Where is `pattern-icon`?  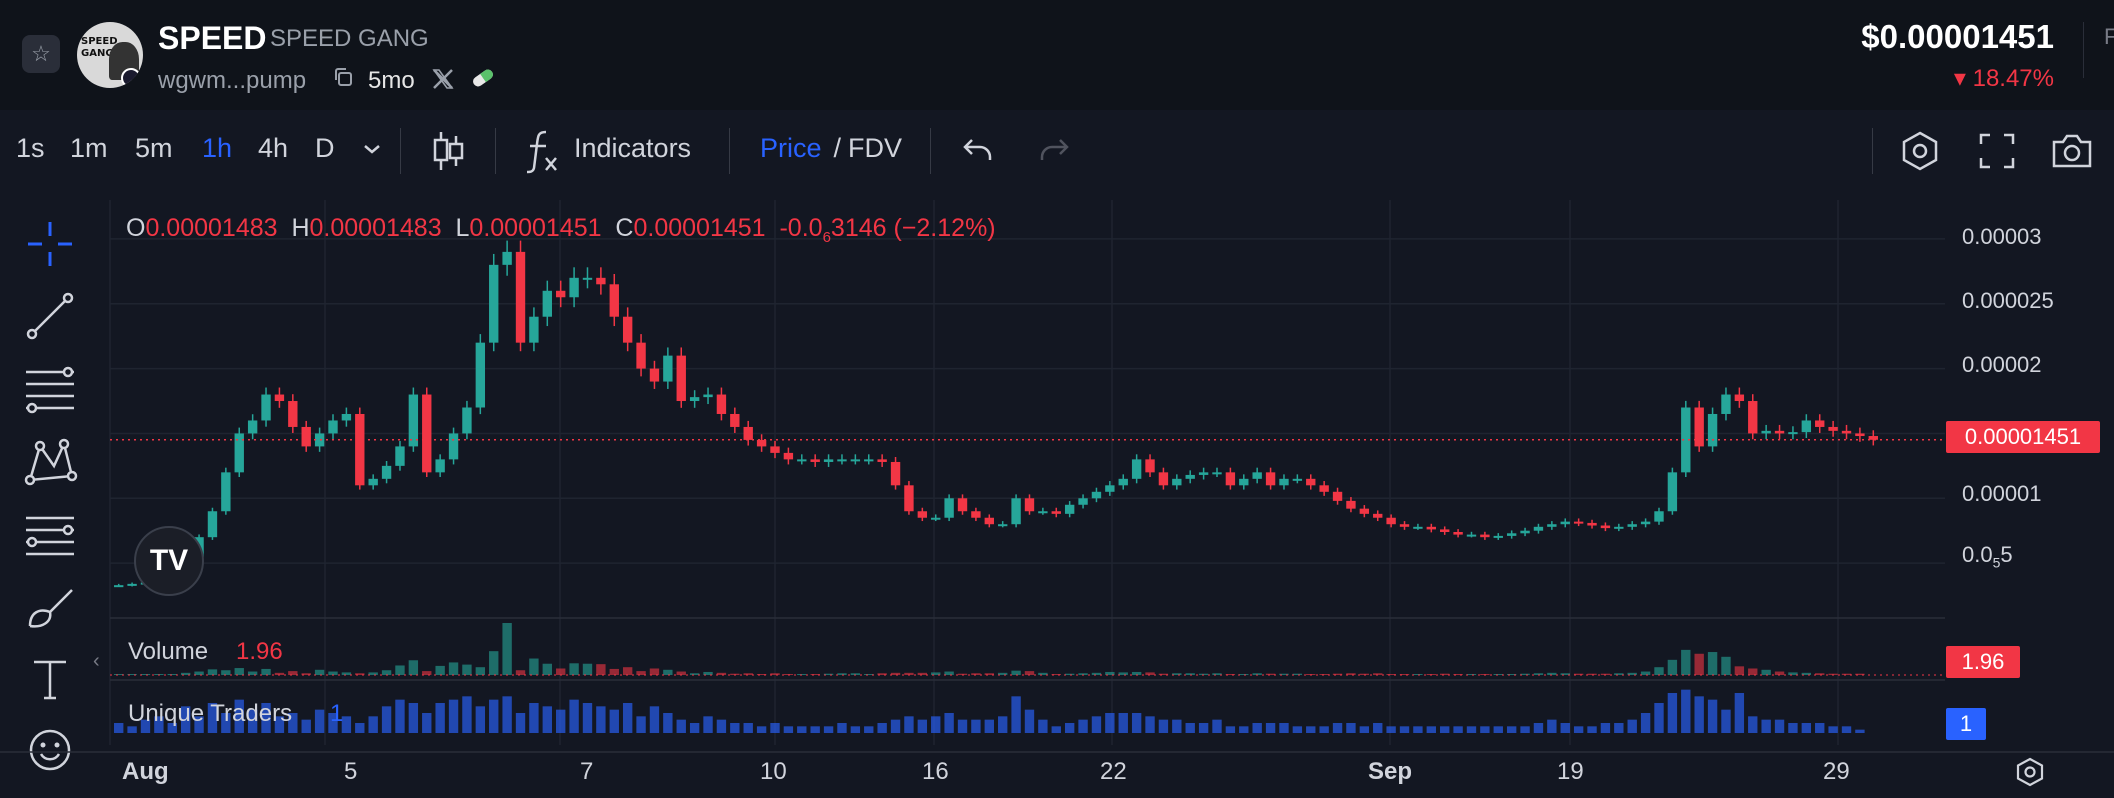
pattern-icon is located at coordinates (50, 462).